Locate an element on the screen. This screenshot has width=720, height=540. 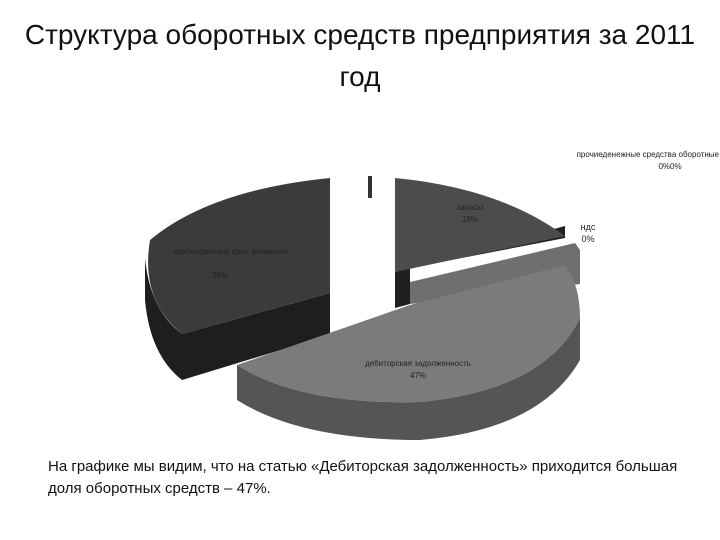
label-inventory: запасы is located at coordinates (470, 207).